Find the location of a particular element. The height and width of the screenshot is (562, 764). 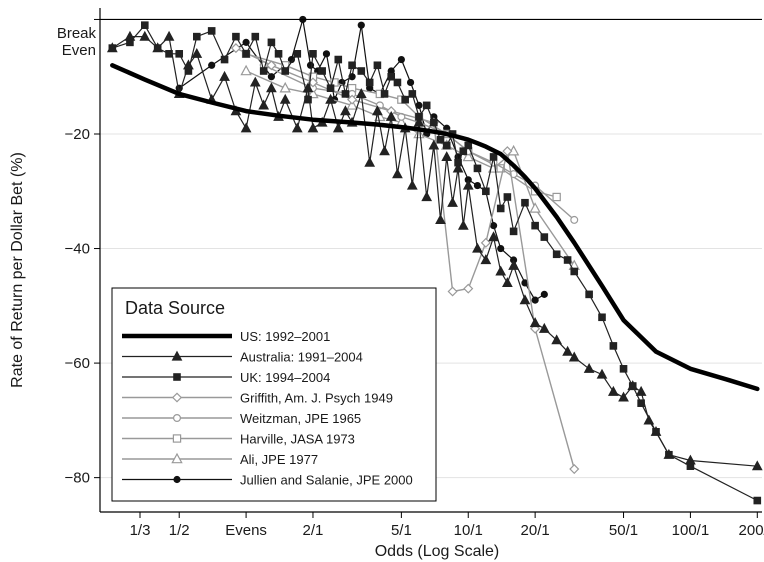

x-tick-label-9: 200/1 is located at coordinates (751, 530).